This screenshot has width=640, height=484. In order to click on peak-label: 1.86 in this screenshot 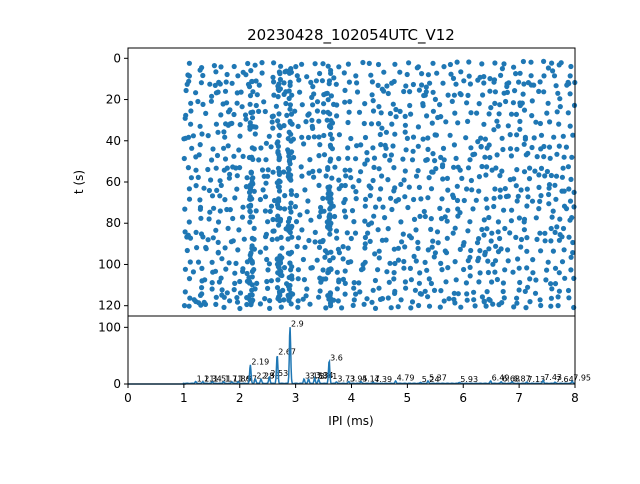, I will do `click(242, 378)`.